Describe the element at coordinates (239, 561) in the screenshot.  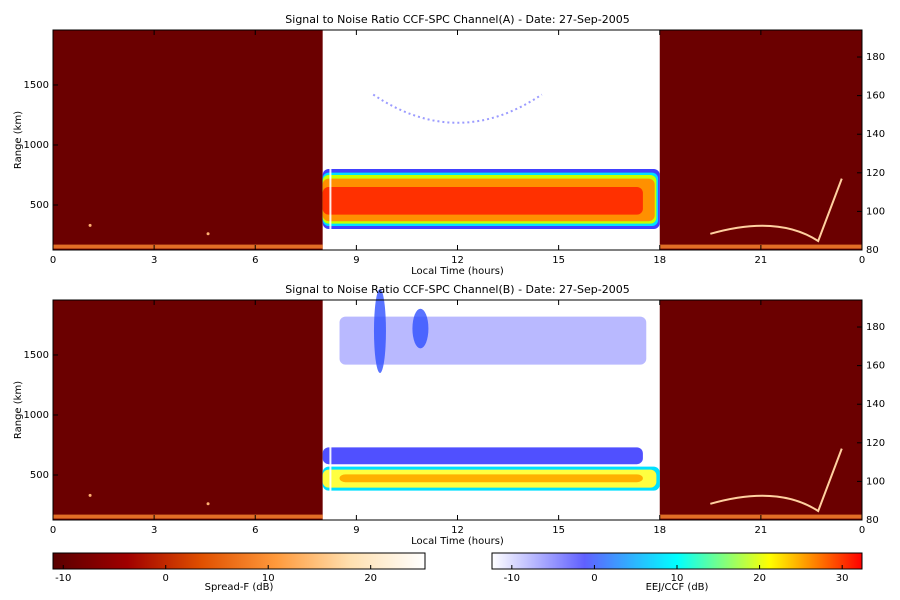
I see `colorbar` at that location.